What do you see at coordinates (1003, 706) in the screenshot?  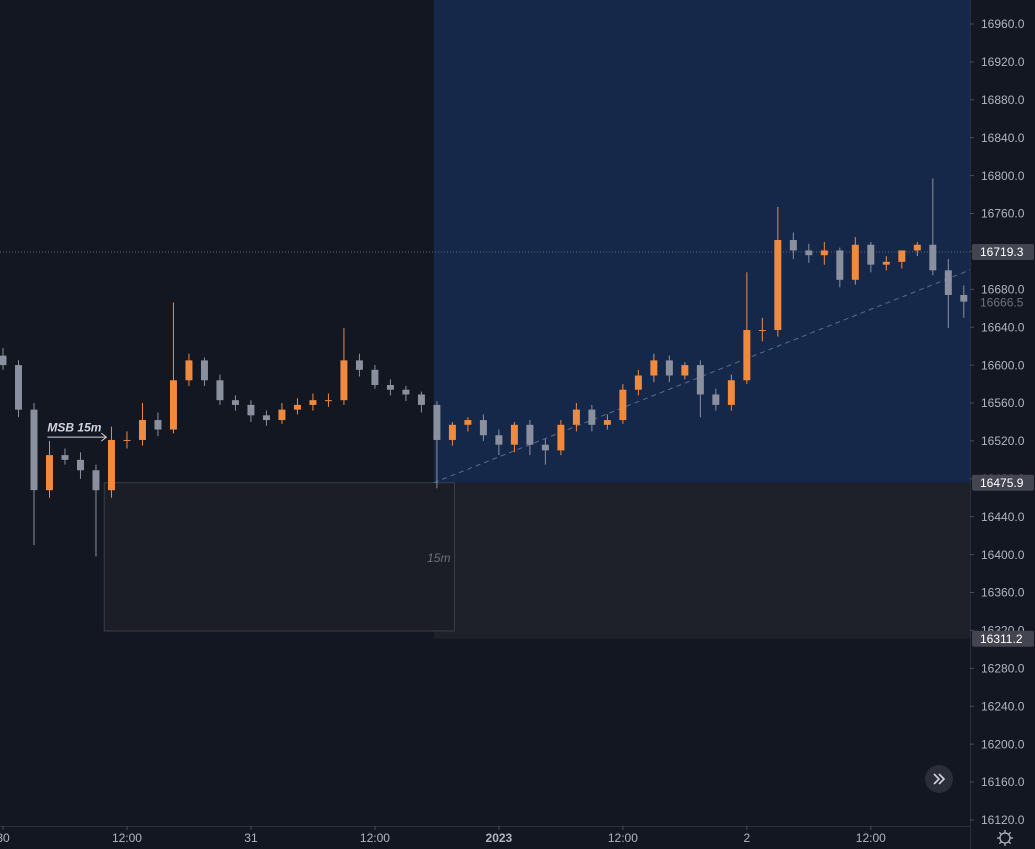 I see `y-tick-label: 16240.0` at bounding box center [1003, 706].